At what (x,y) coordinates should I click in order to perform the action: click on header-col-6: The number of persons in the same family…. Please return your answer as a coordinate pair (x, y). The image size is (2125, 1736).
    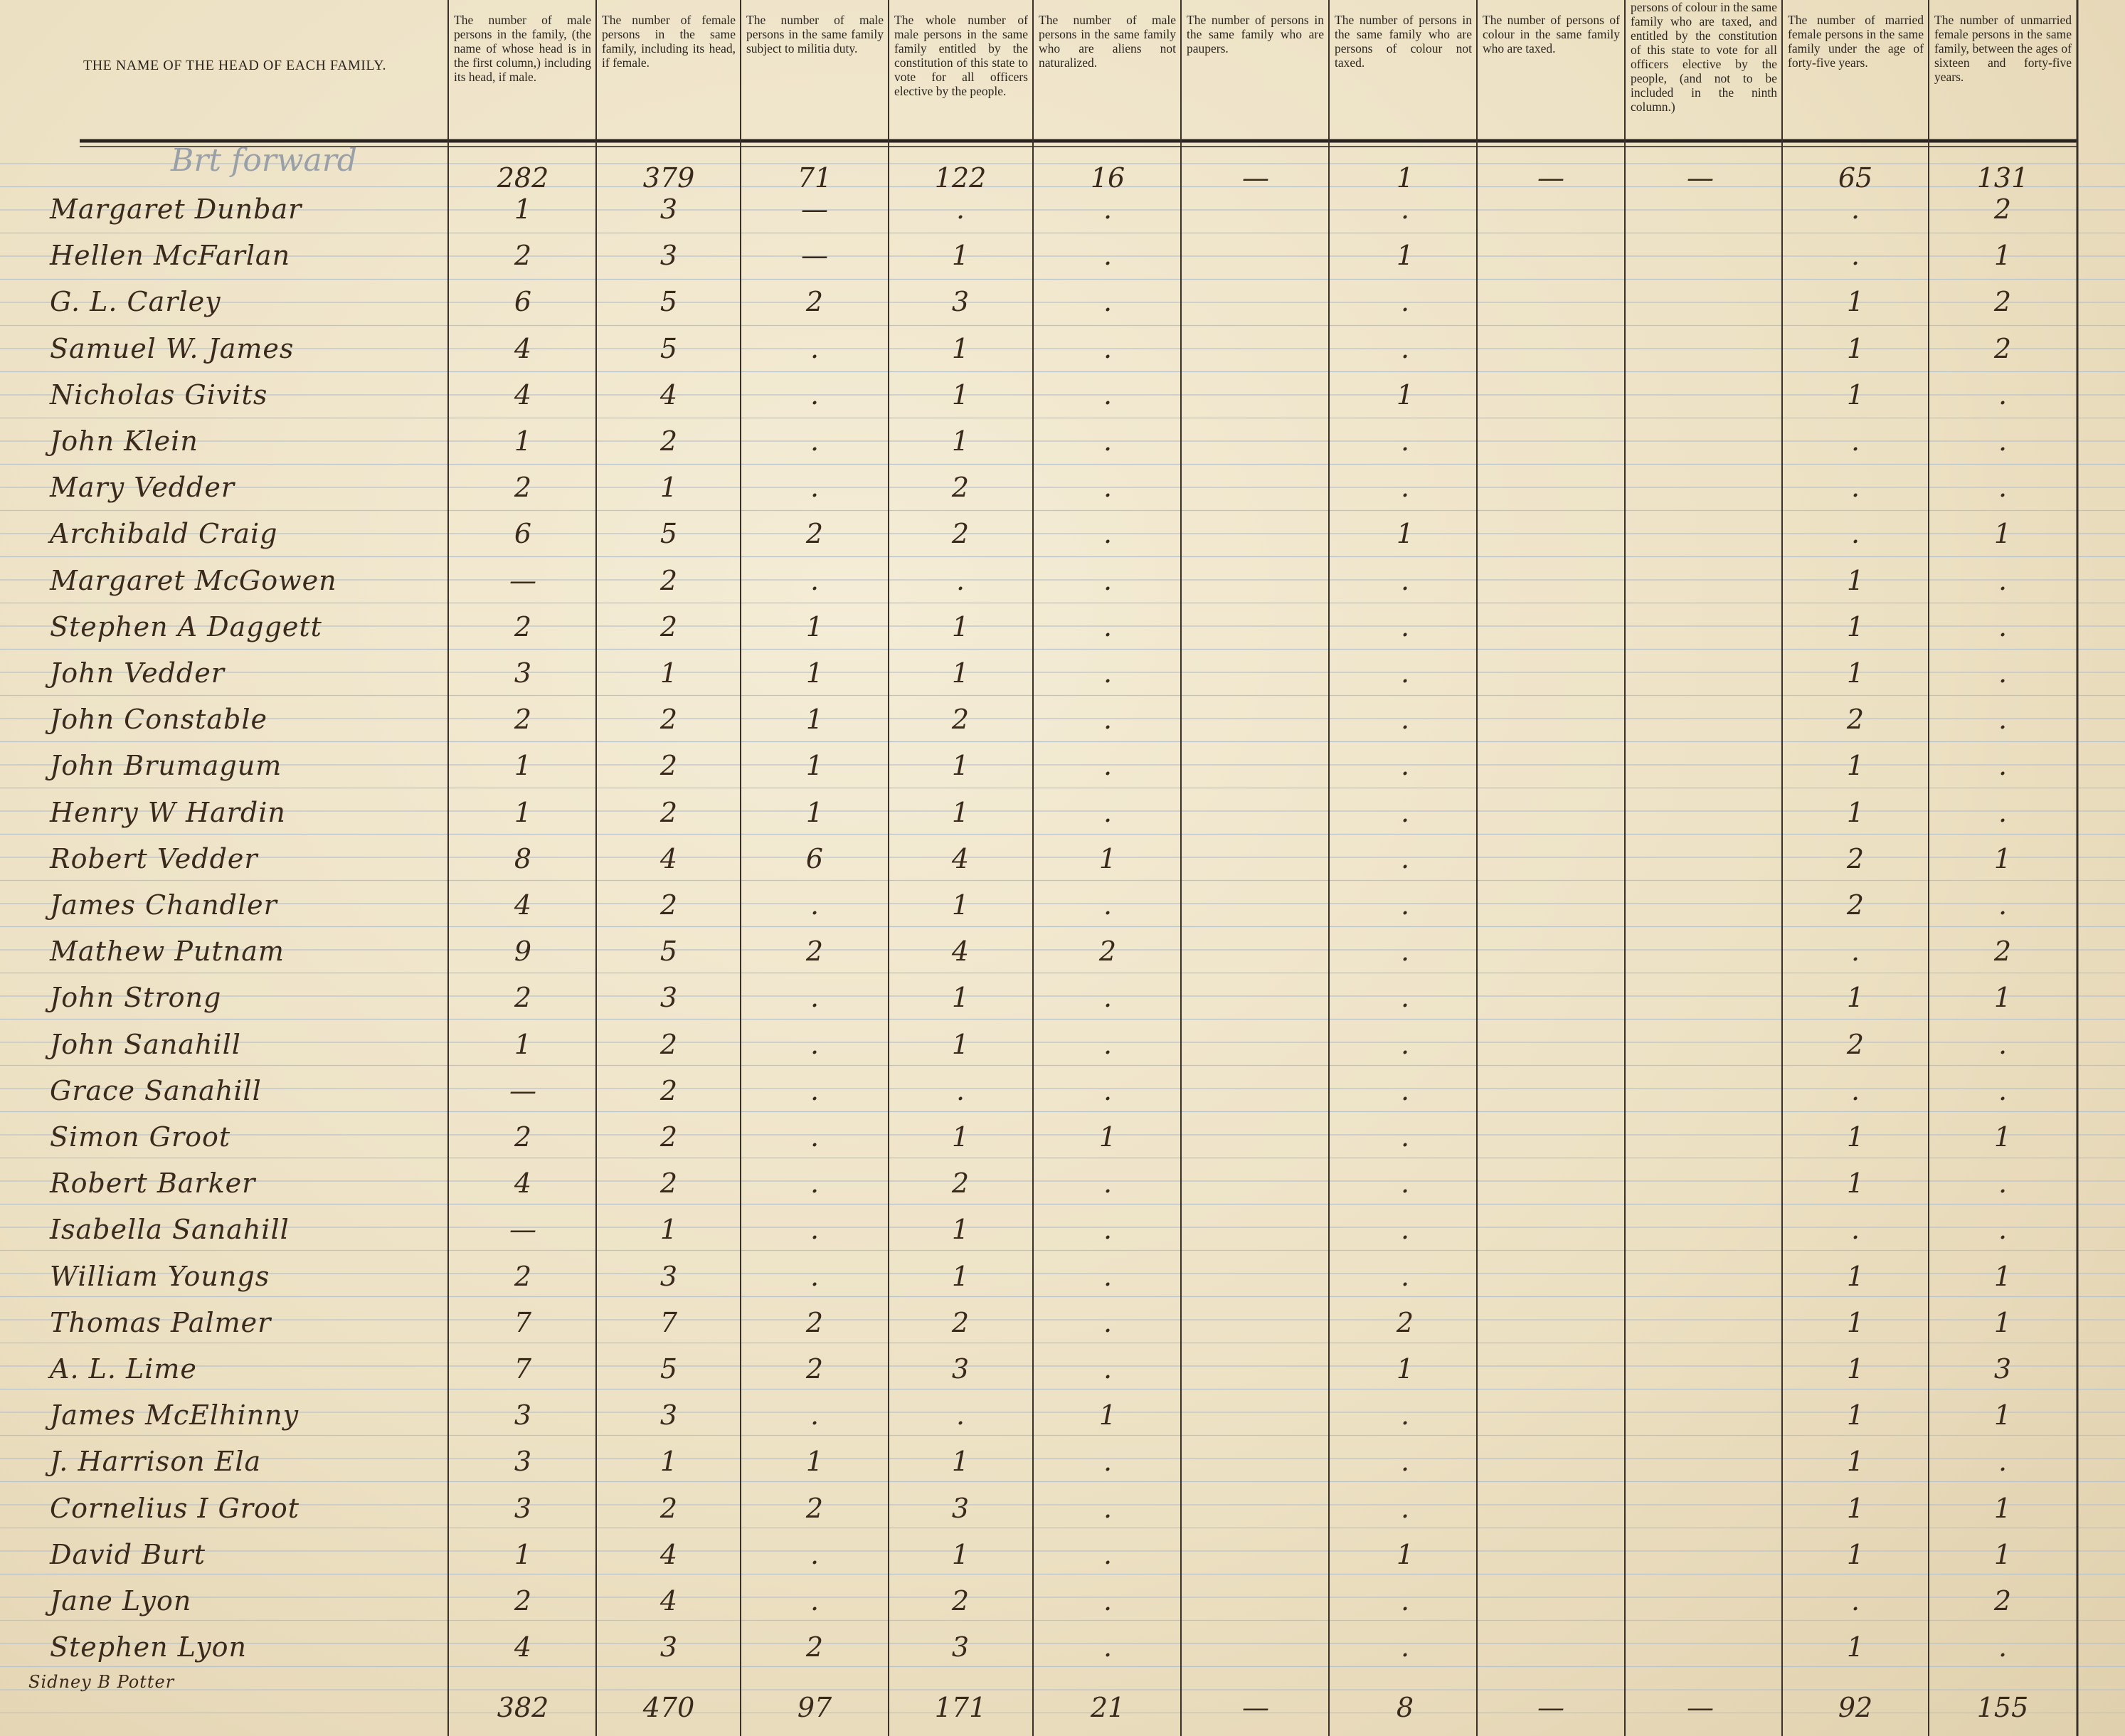
    Looking at the image, I should click on (1255, 34).